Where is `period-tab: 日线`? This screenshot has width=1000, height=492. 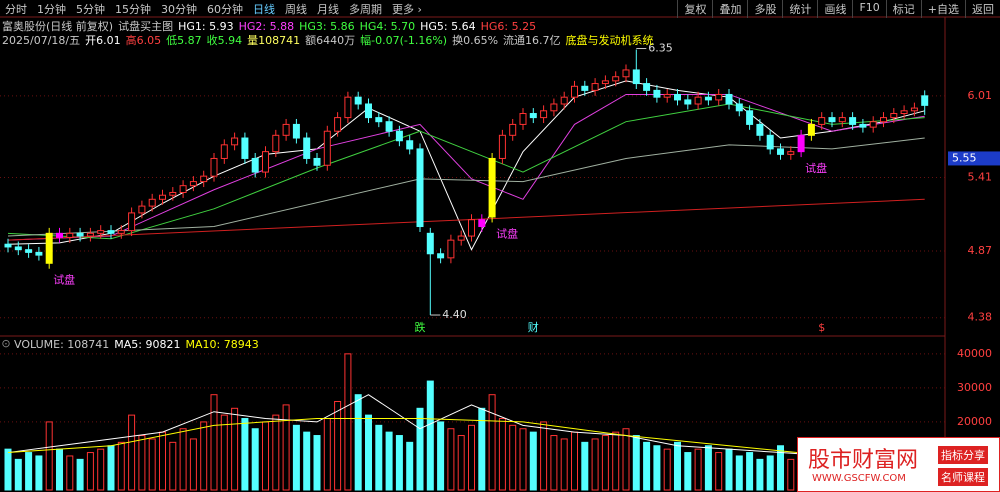
period-tab: 日线 is located at coordinates (264, 9).